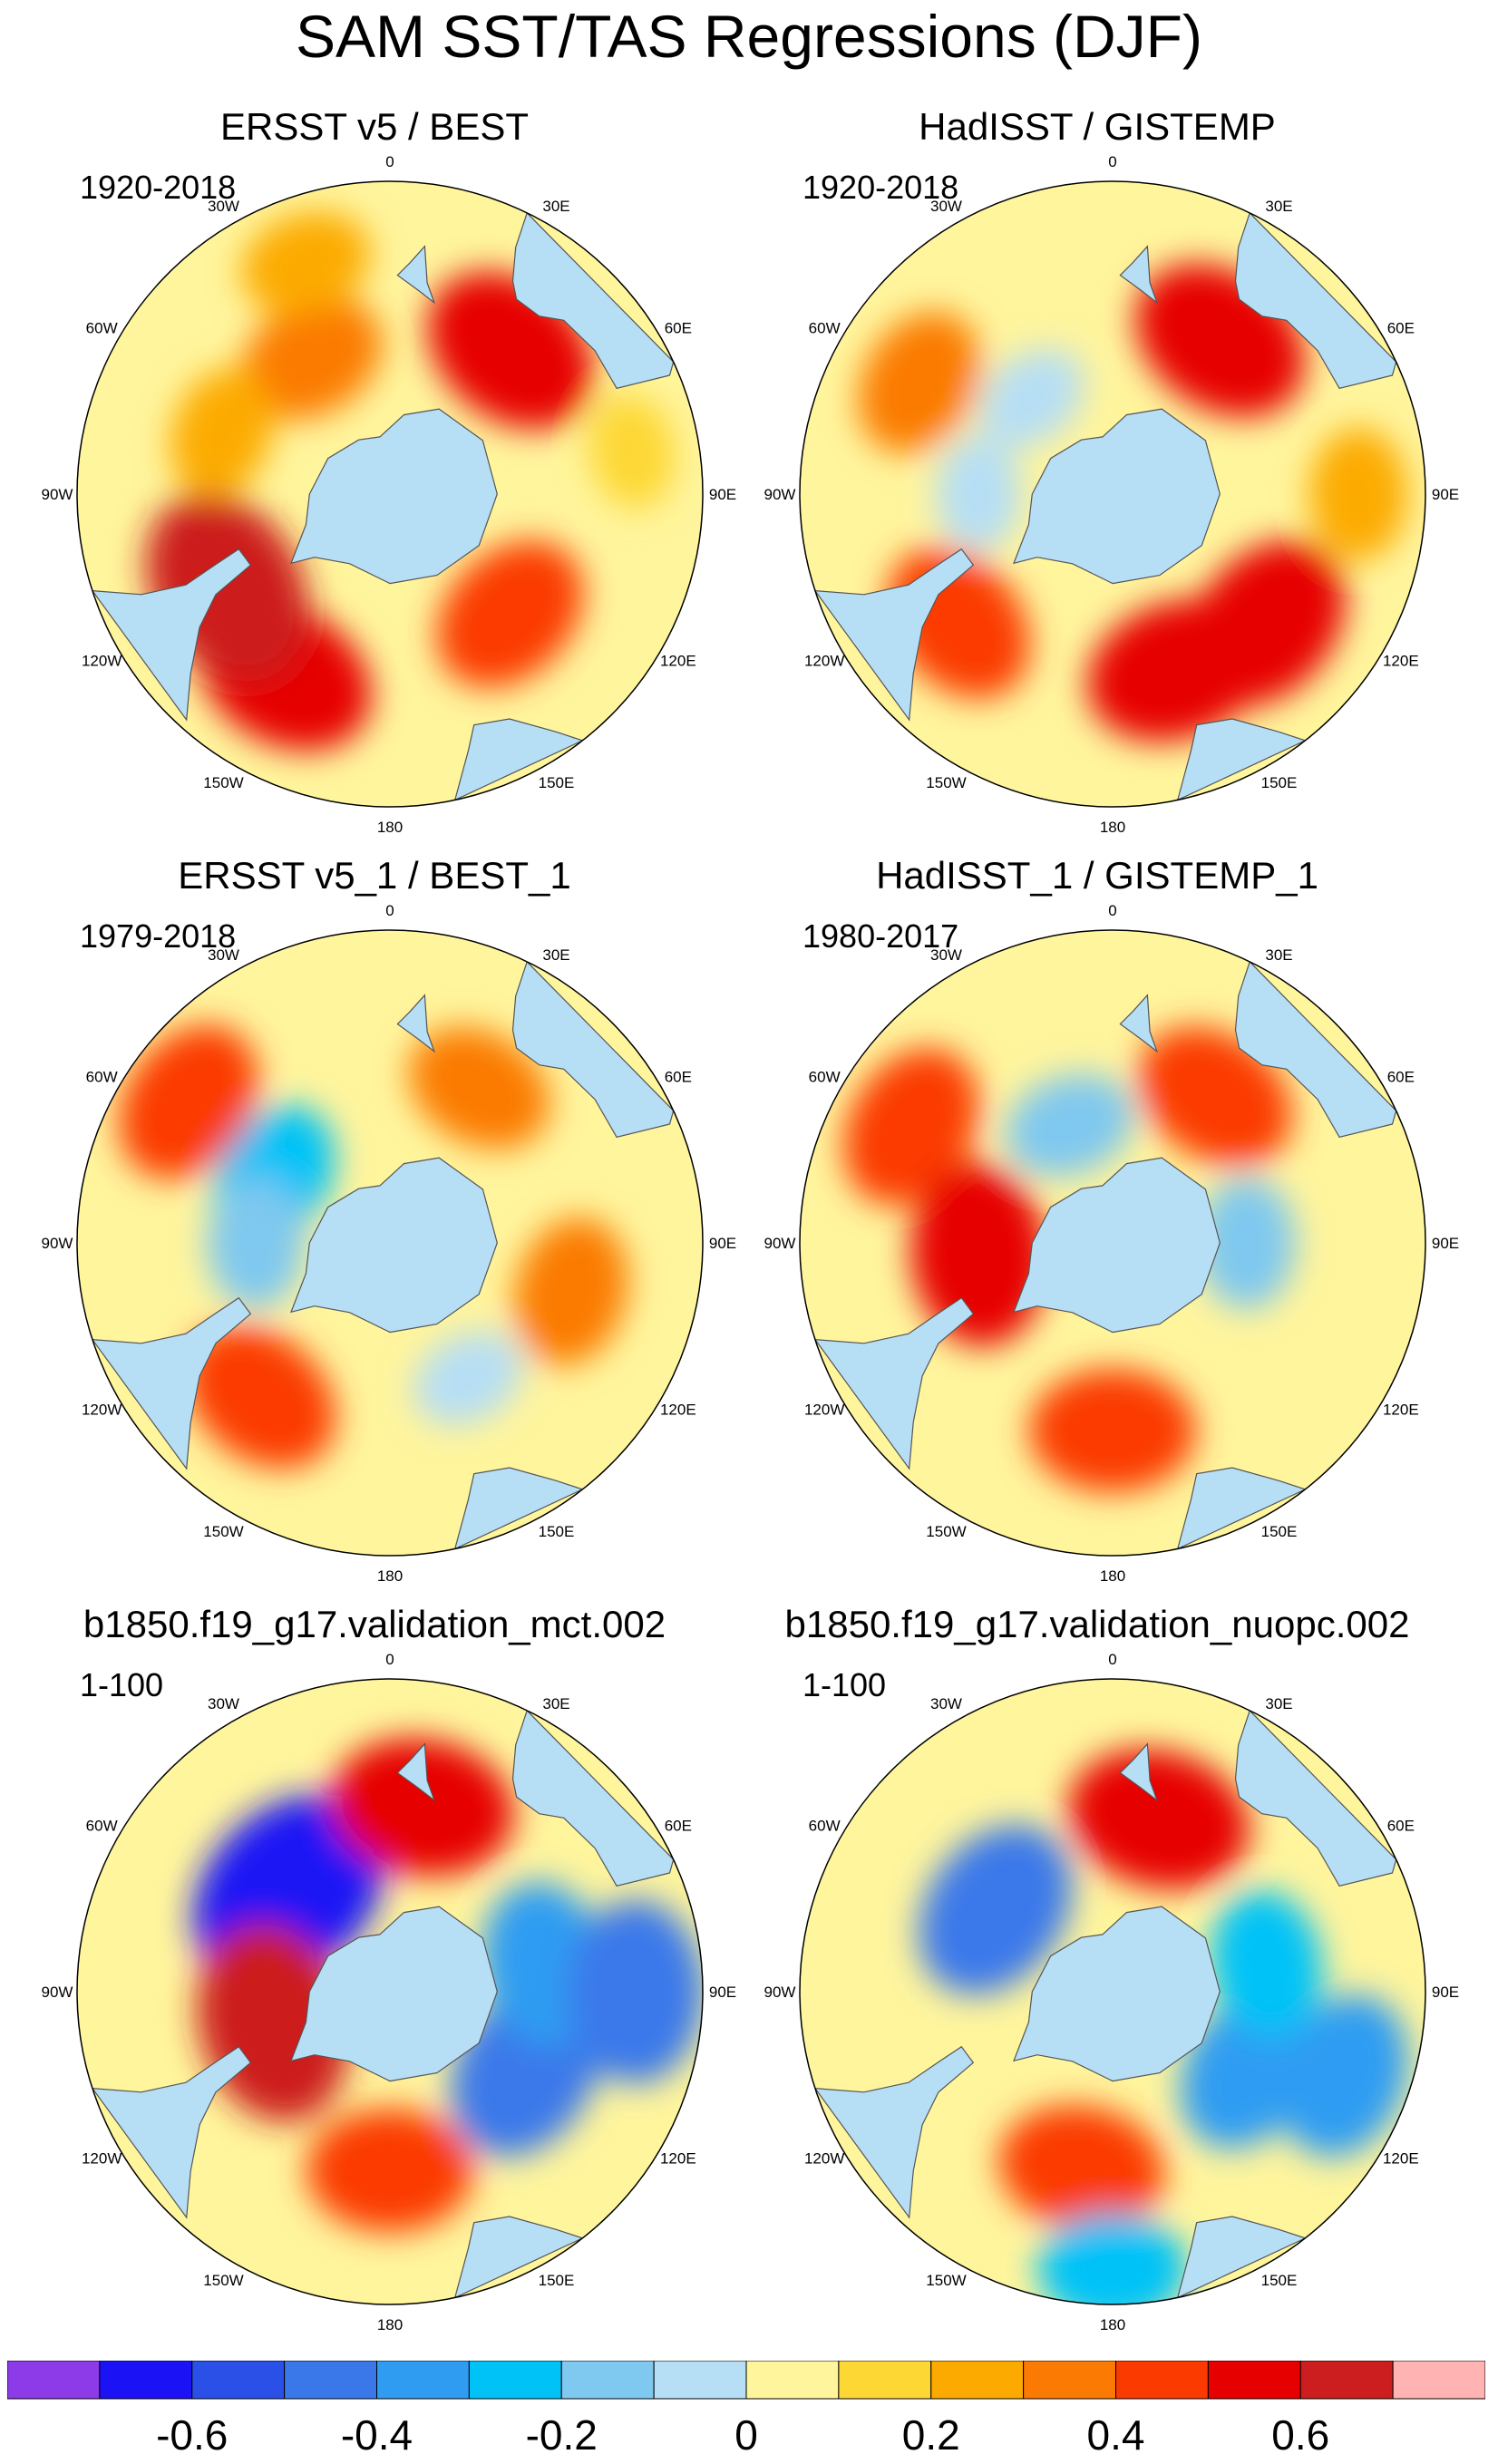 The image size is (1498, 2464). What do you see at coordinates (562, 2435) in the screenshot?
I see `colorbar-tick-label: -0.2` at bounding box center [562, 2435].